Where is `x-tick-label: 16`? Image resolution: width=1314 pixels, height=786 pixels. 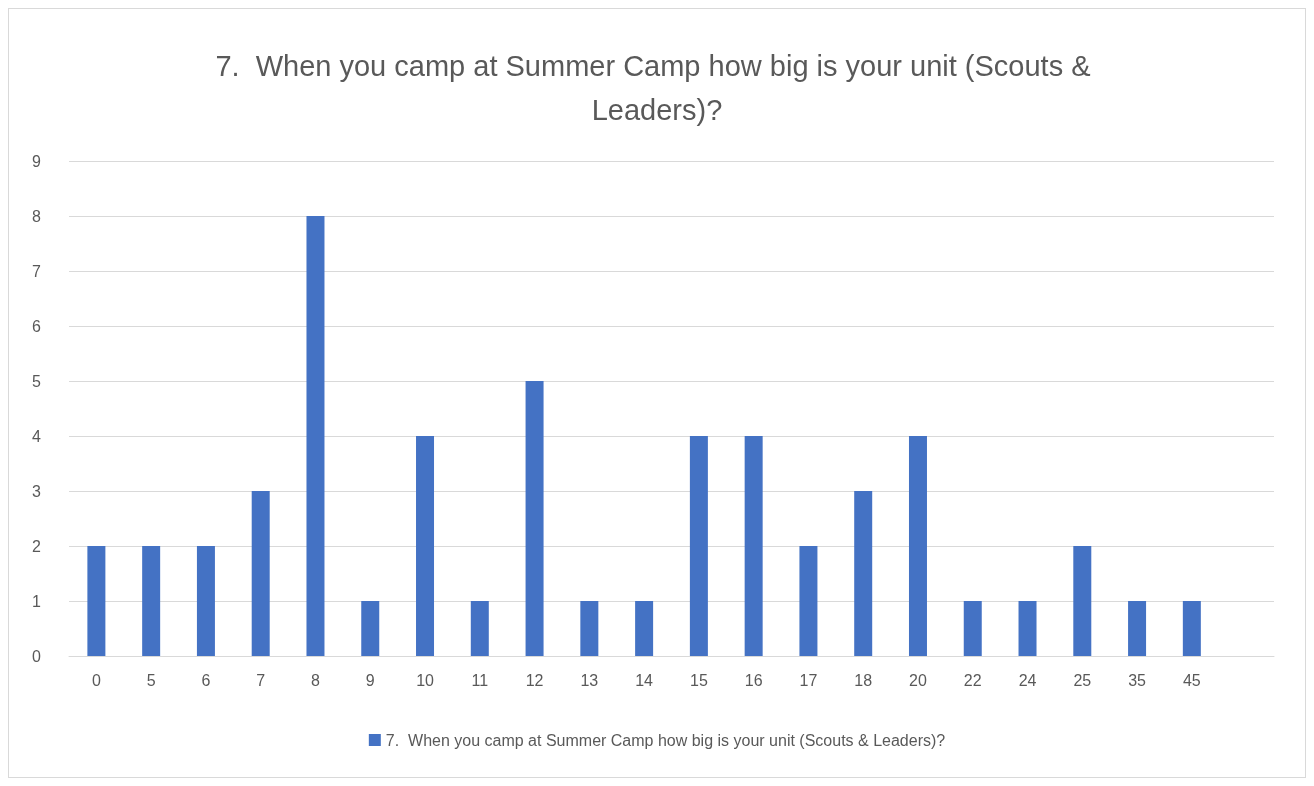
x-tick-label: 16 is located at coordinates (753, 680).